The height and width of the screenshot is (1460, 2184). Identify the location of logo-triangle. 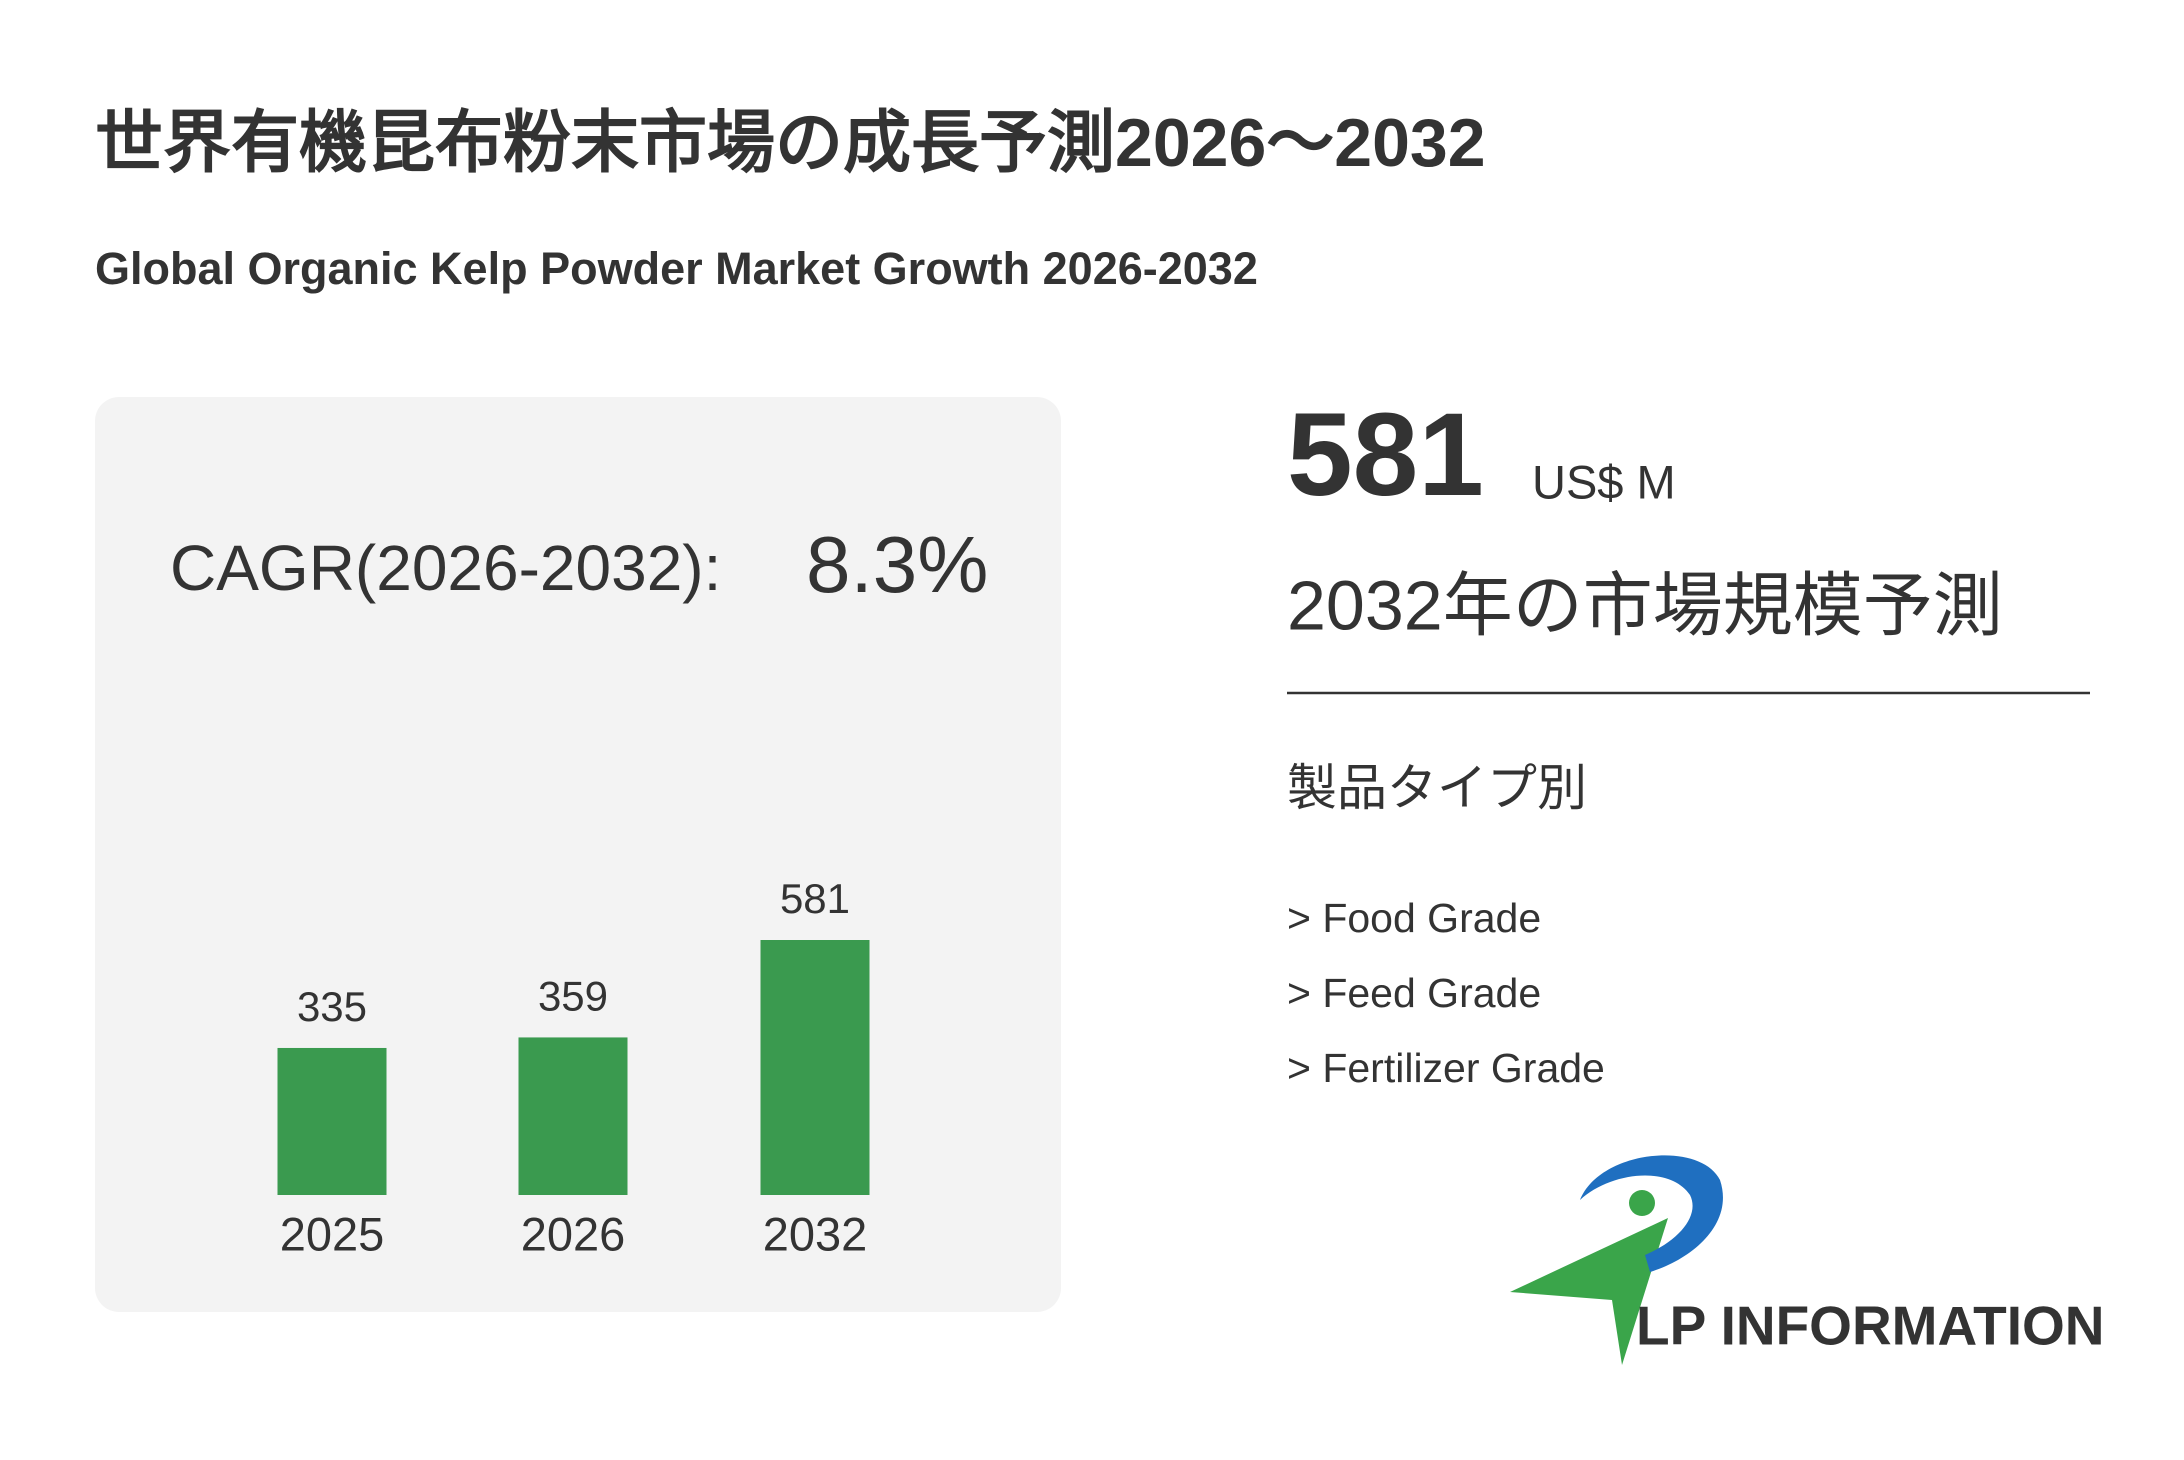
(1589, 1291).